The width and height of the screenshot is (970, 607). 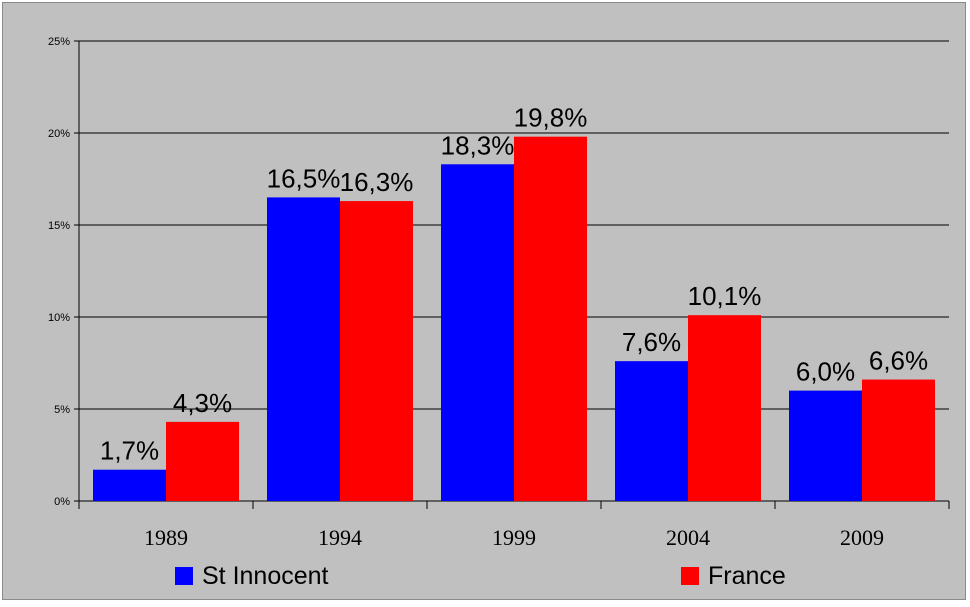 I want to click on legend-label: St Innocent, so click(x=265, y=576).